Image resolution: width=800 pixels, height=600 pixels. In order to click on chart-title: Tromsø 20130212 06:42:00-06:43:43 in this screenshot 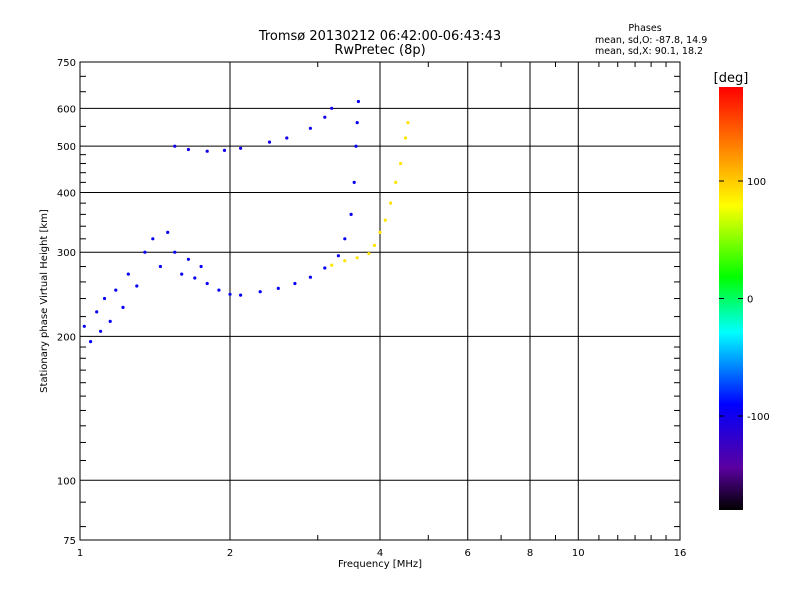, I will do `click(379, 36)`.